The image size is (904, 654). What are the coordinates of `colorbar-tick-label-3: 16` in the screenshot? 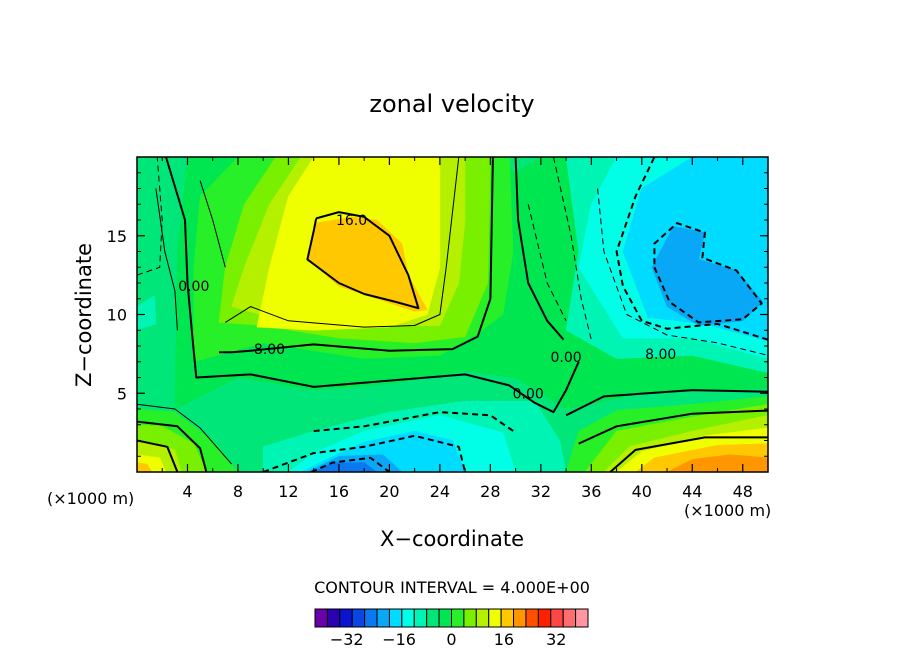 It's located at (504, 639).